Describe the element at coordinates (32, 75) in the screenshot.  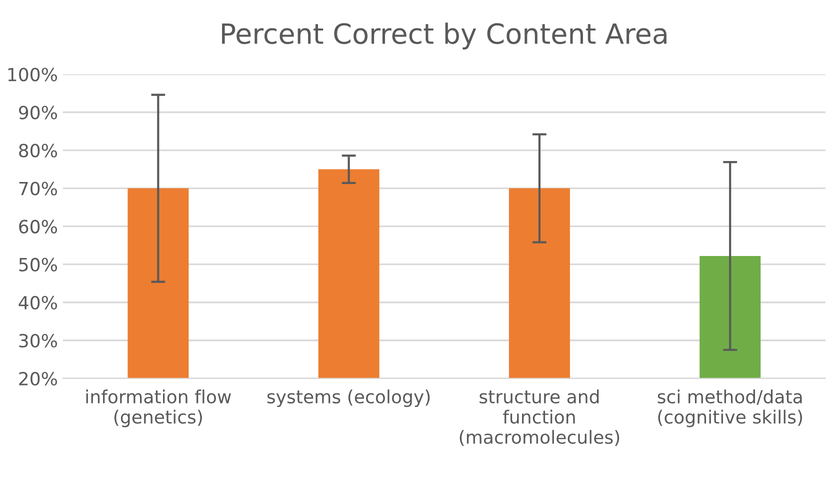
I see `y-tick-label: 100%` at that location.